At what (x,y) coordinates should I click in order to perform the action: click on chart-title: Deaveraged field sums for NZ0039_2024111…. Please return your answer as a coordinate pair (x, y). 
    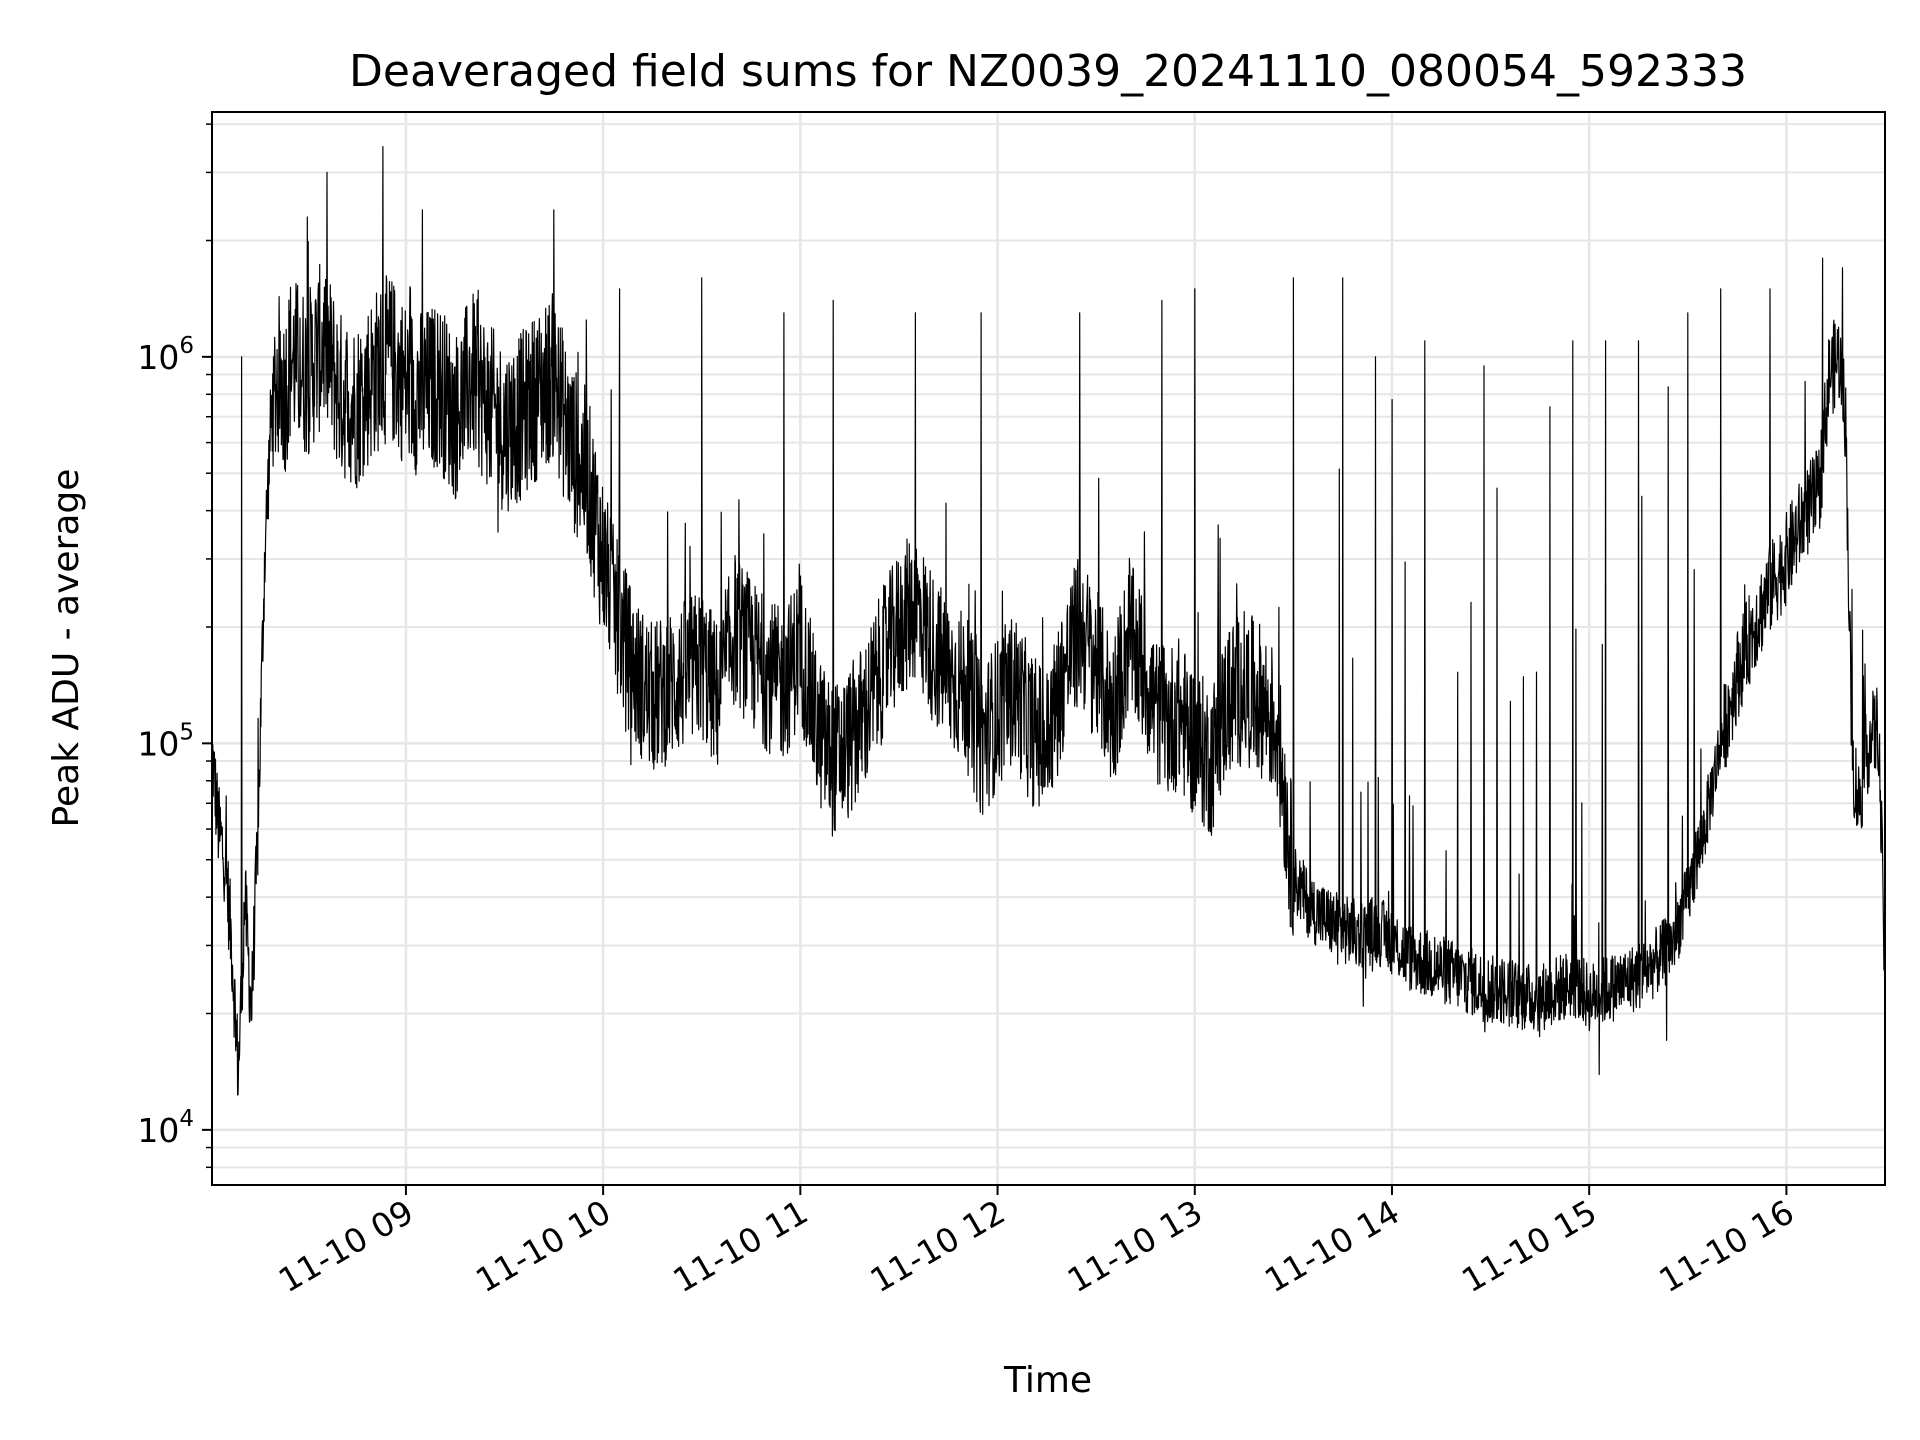
    Looking at the image, I should click on (1048, 71).